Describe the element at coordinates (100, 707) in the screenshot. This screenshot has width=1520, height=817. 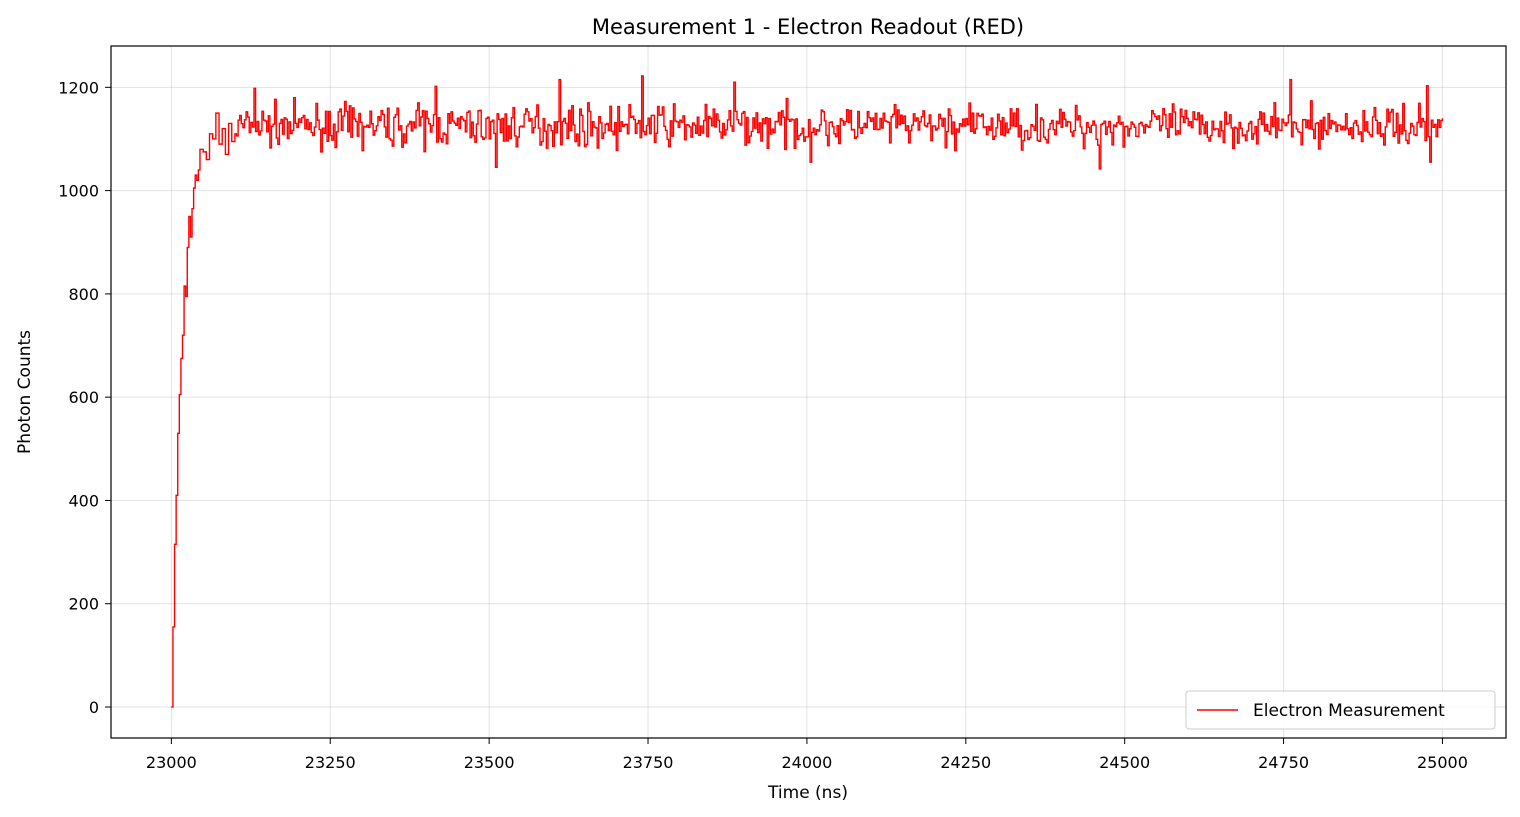
I see `y-tick: 0` at that location.